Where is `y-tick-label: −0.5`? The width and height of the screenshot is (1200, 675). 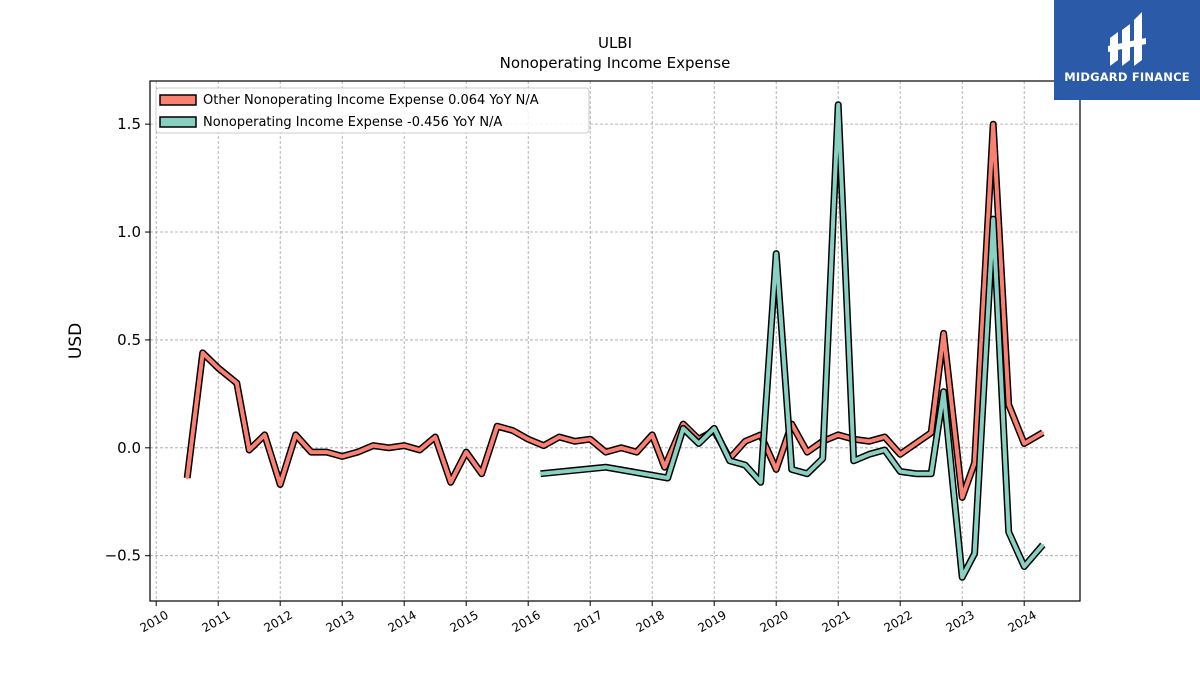
y-tick-label: −0.5 is located at coordinates (123, 556).